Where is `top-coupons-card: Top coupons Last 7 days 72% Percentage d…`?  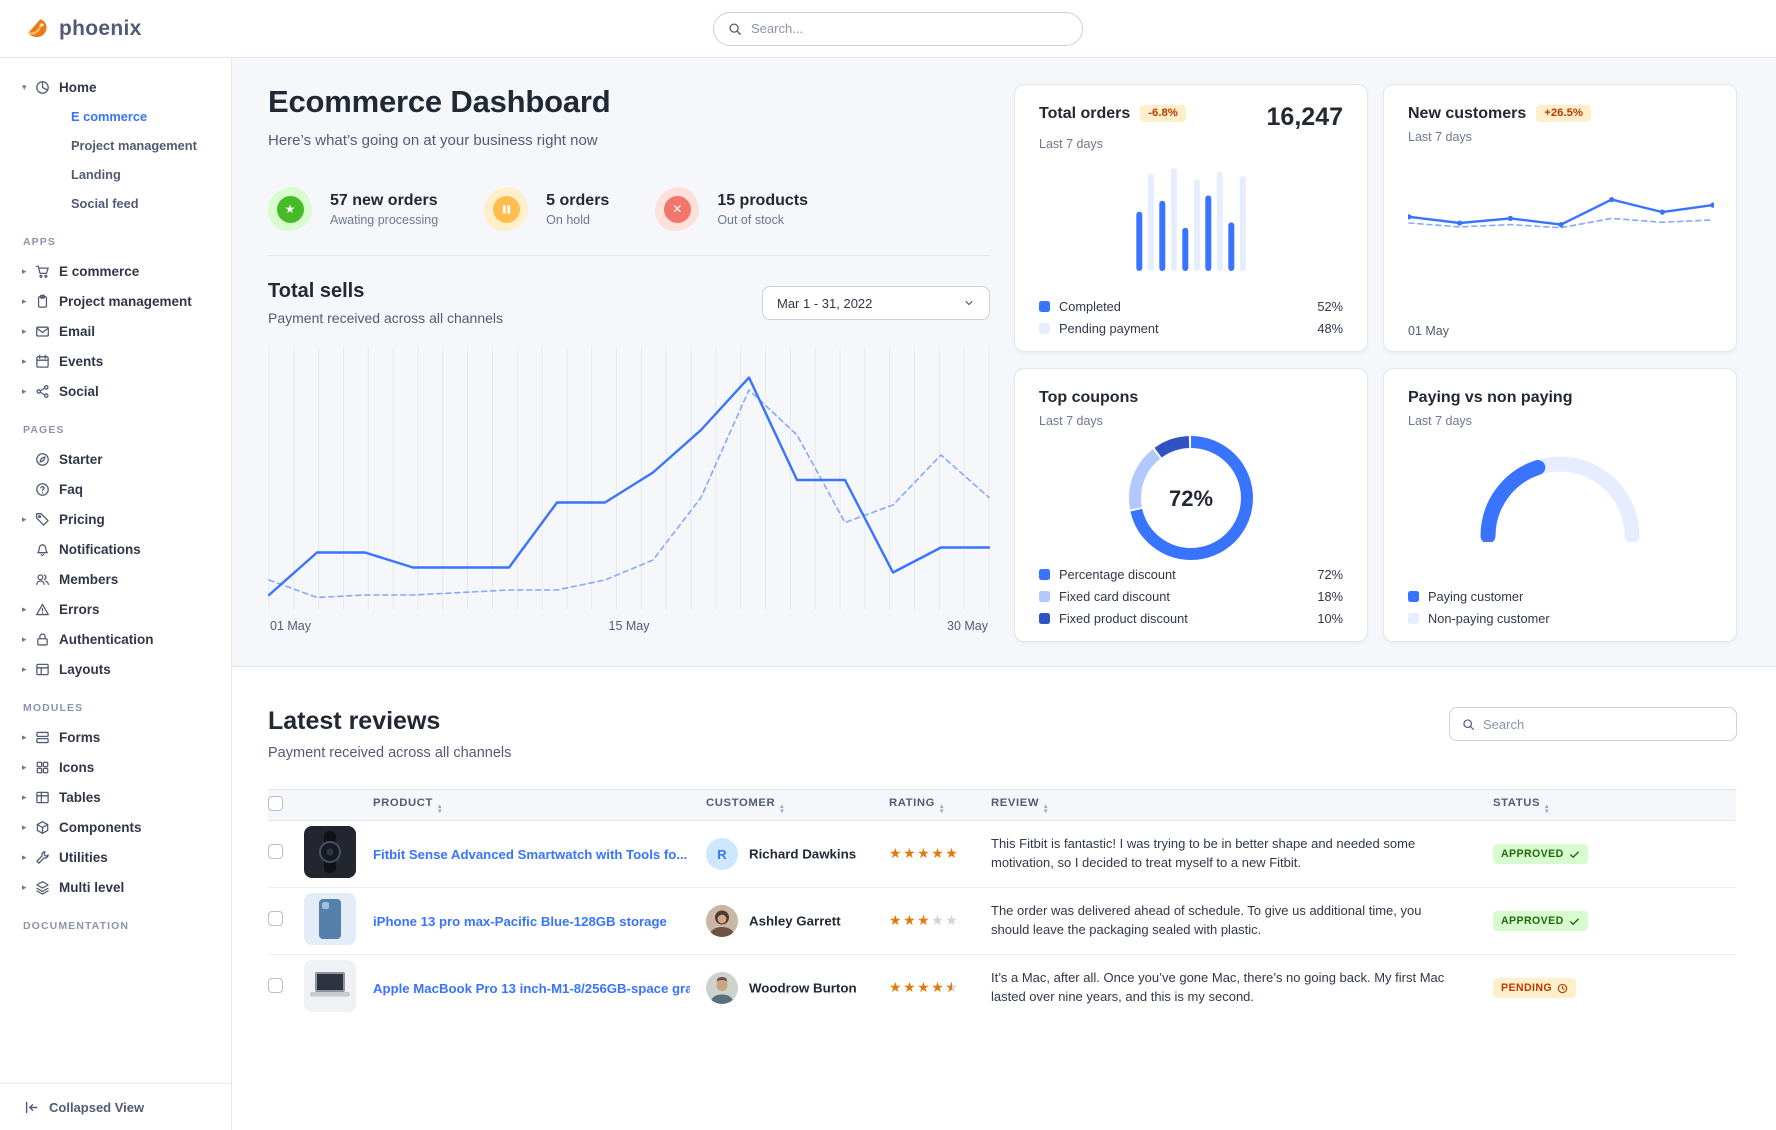 top-coupons-card: Top coupons Last 7 days 72% Percentage d… is located at coordinates (1191, 505).